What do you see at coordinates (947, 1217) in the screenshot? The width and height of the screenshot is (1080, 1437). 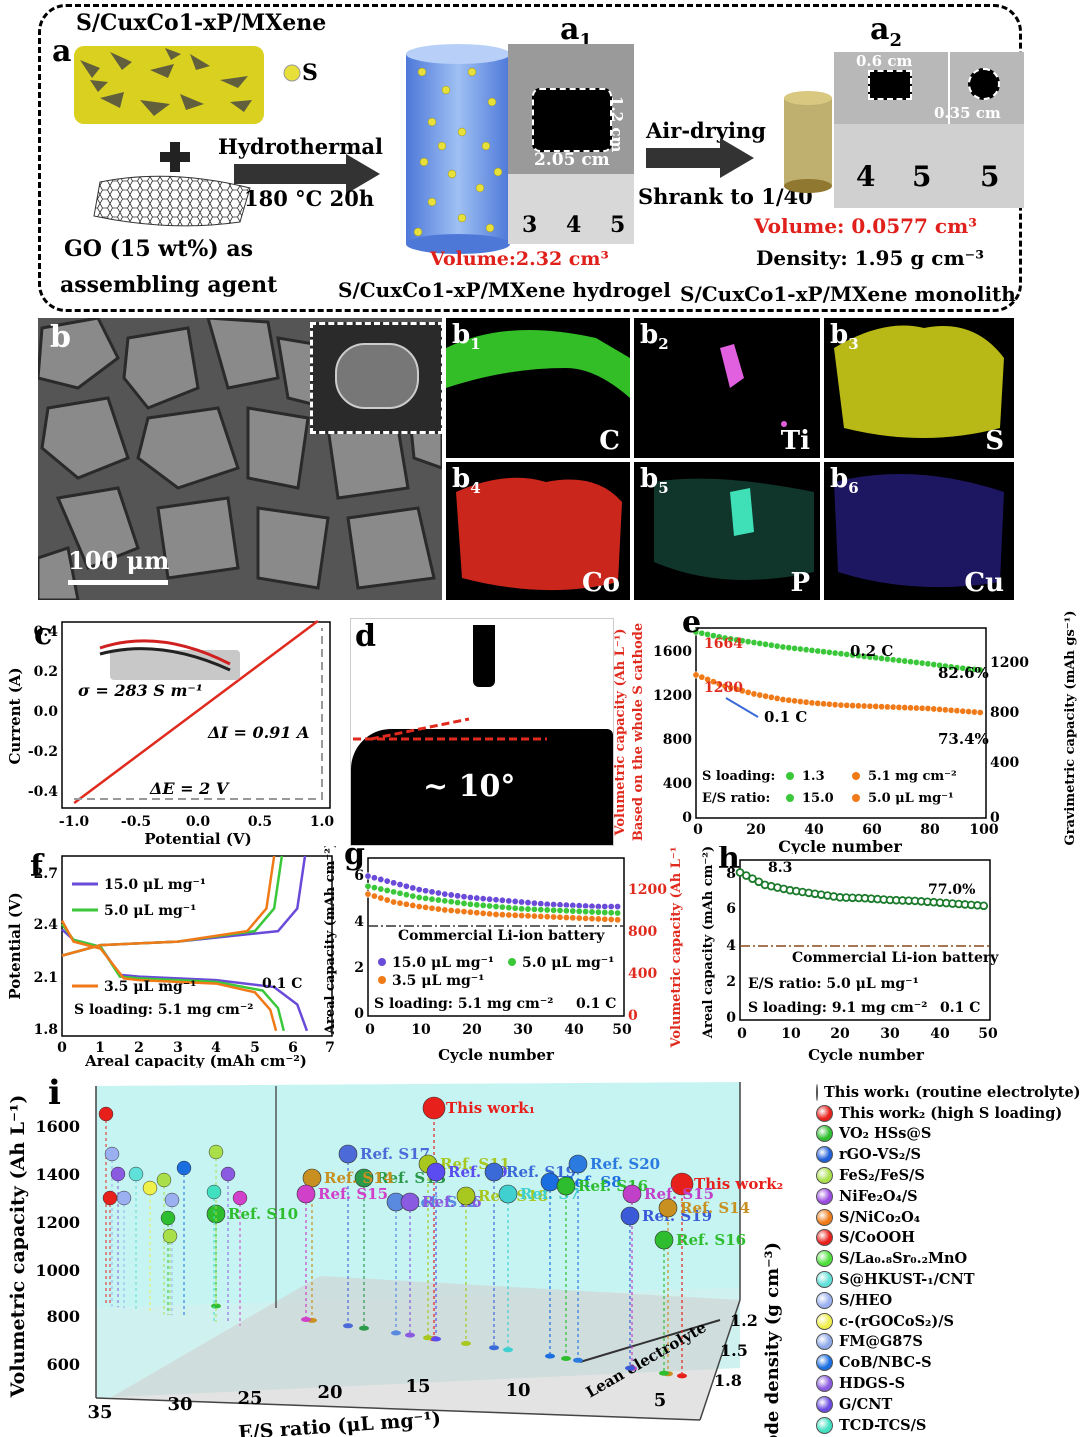 I see `legend-row: S/NiCo₂O₄` at bounding box center [947, 1217].